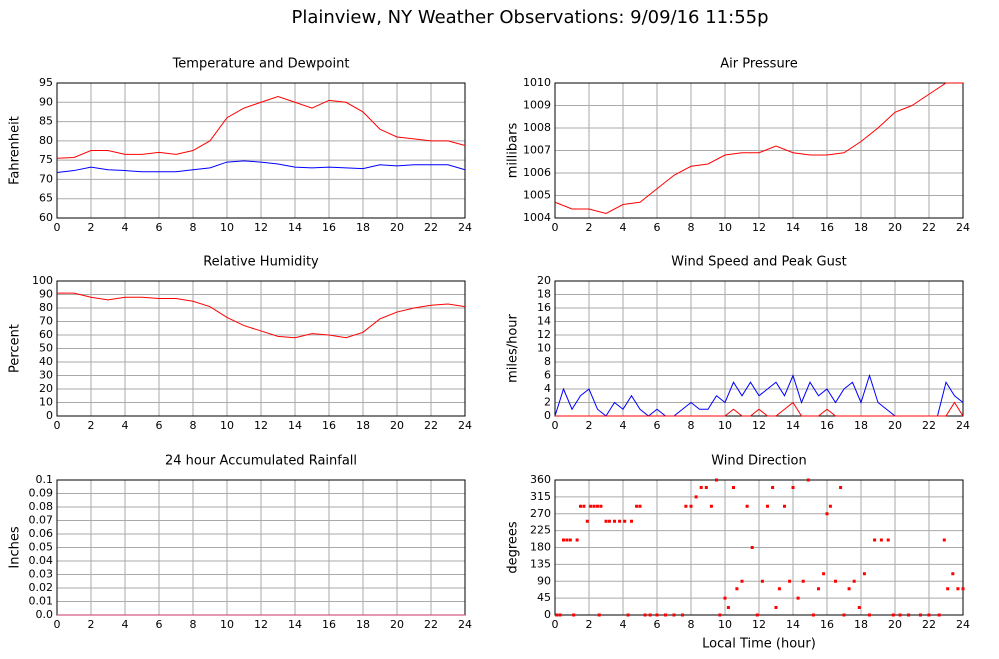 The width and height of the screenshot is (999, 659). Describe the element at coordinates (547, 402) in the screenshot. I see `y-tick-label: 2` at that location.